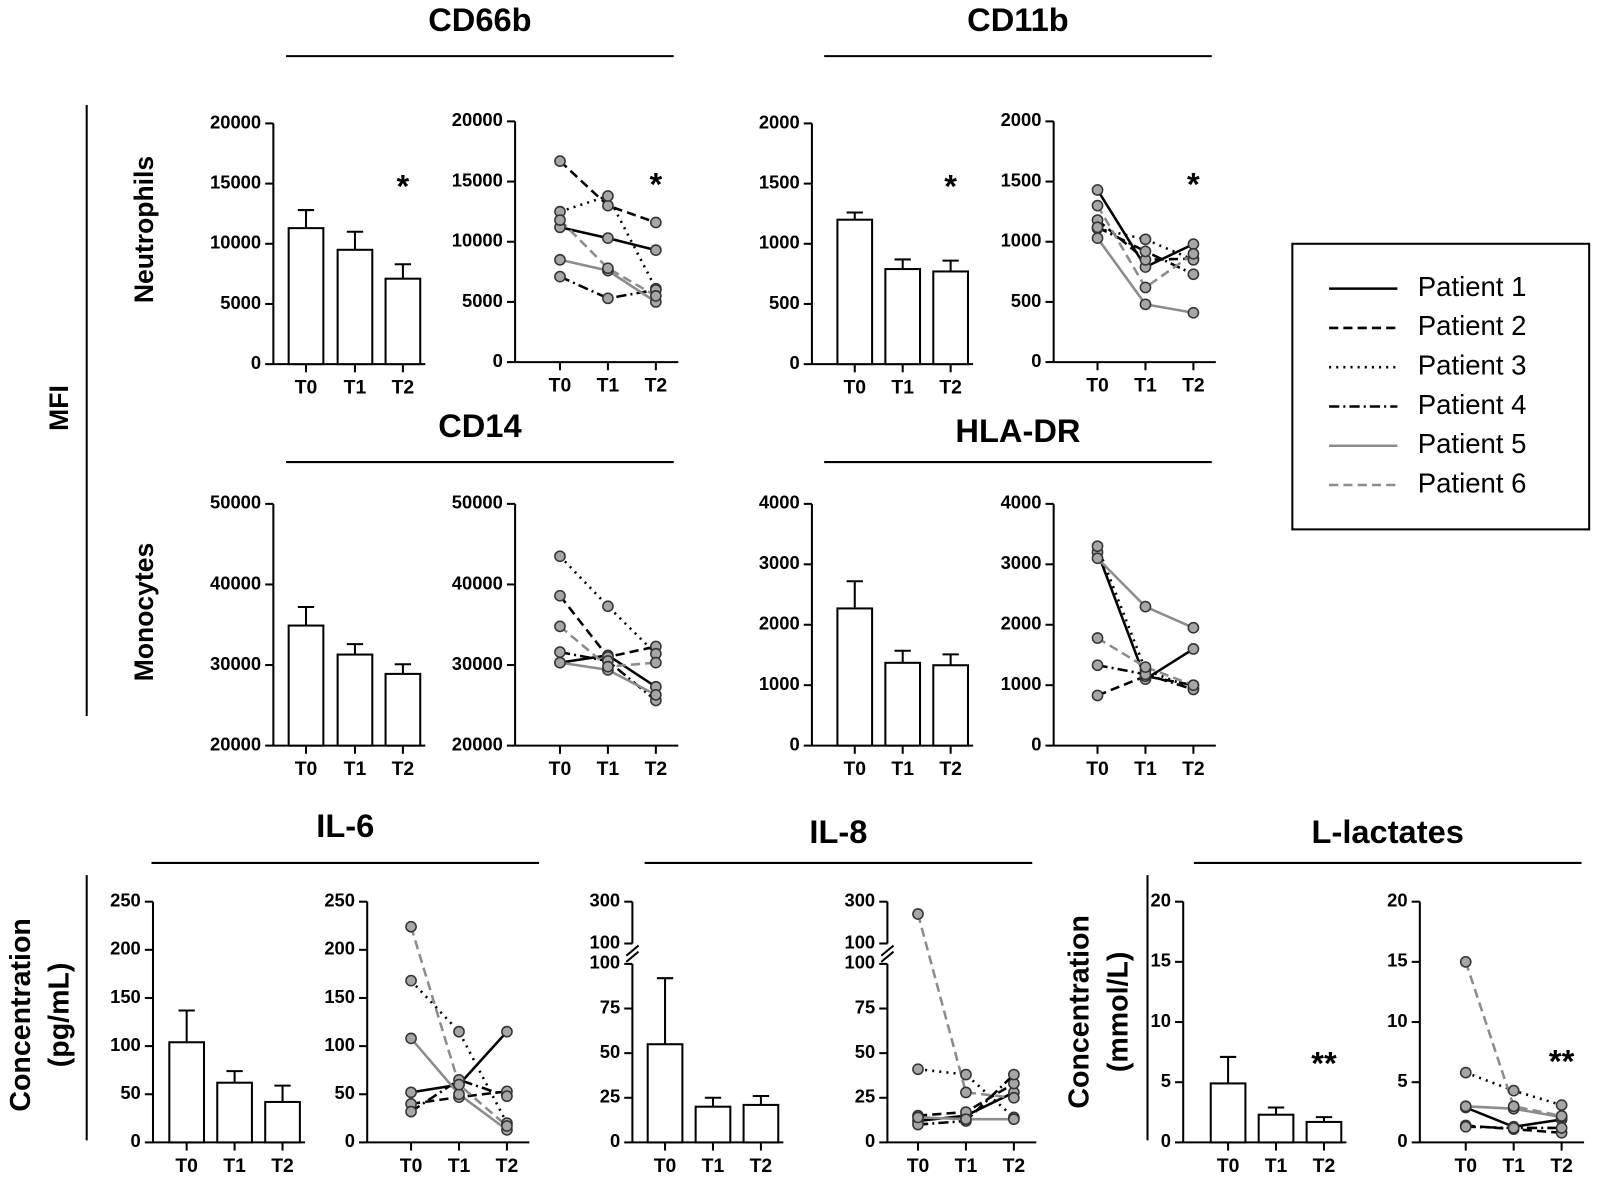 The width and height of the screenshot is (1600, 1181). What do you see at coordinates (1026, 300) in the screenshot?
I see `y-tick-label: 500` at bounding box center [1026, 300].